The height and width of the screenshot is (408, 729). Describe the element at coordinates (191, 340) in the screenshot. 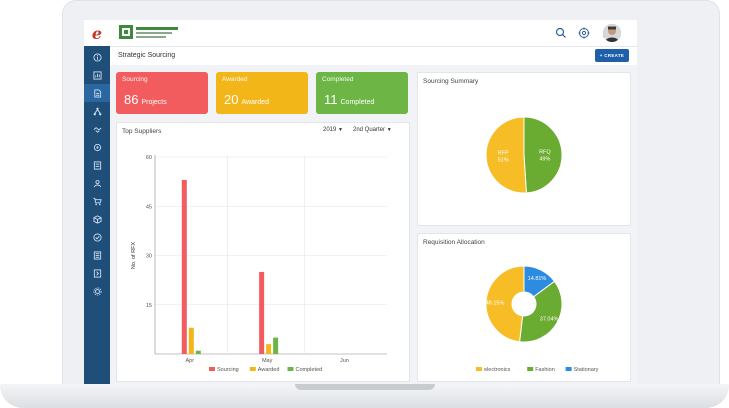

I see `bar-awarded-apr` at that location.